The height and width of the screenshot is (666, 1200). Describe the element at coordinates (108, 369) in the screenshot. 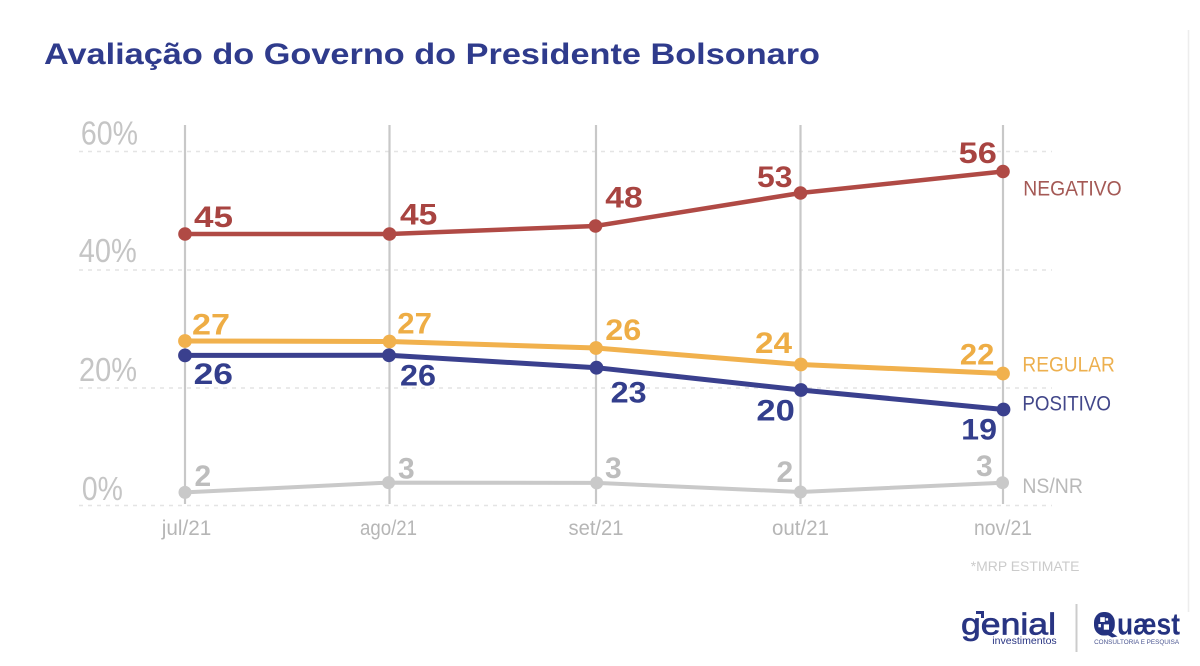

I see `svg-text: 20%` at that location.